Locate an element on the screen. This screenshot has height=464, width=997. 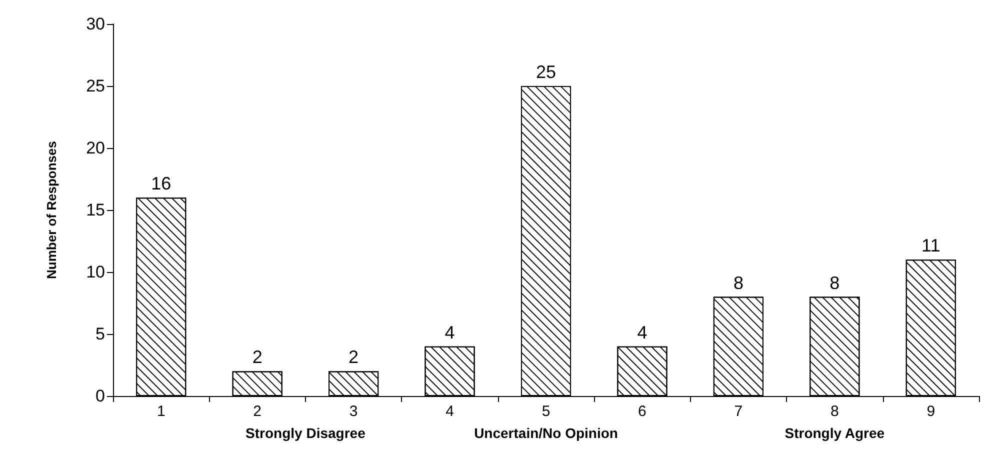
y-tick-label: 30 is located at coordinates (95, 24).